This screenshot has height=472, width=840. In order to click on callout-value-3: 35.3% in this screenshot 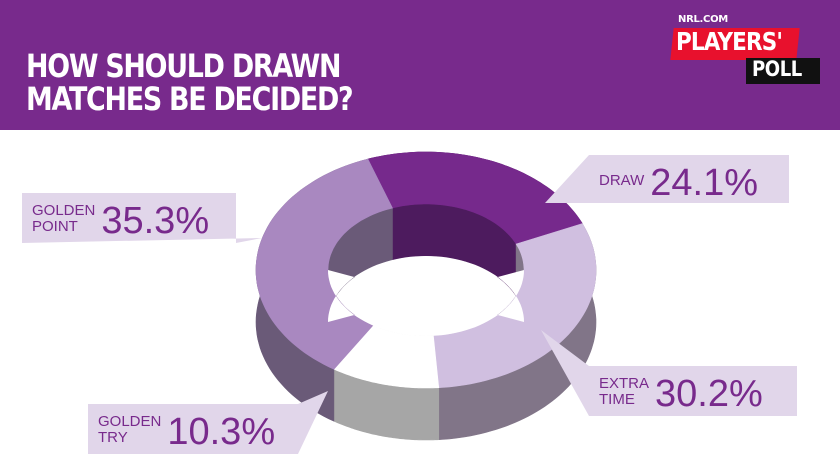, I will do `click(155, 221)`.